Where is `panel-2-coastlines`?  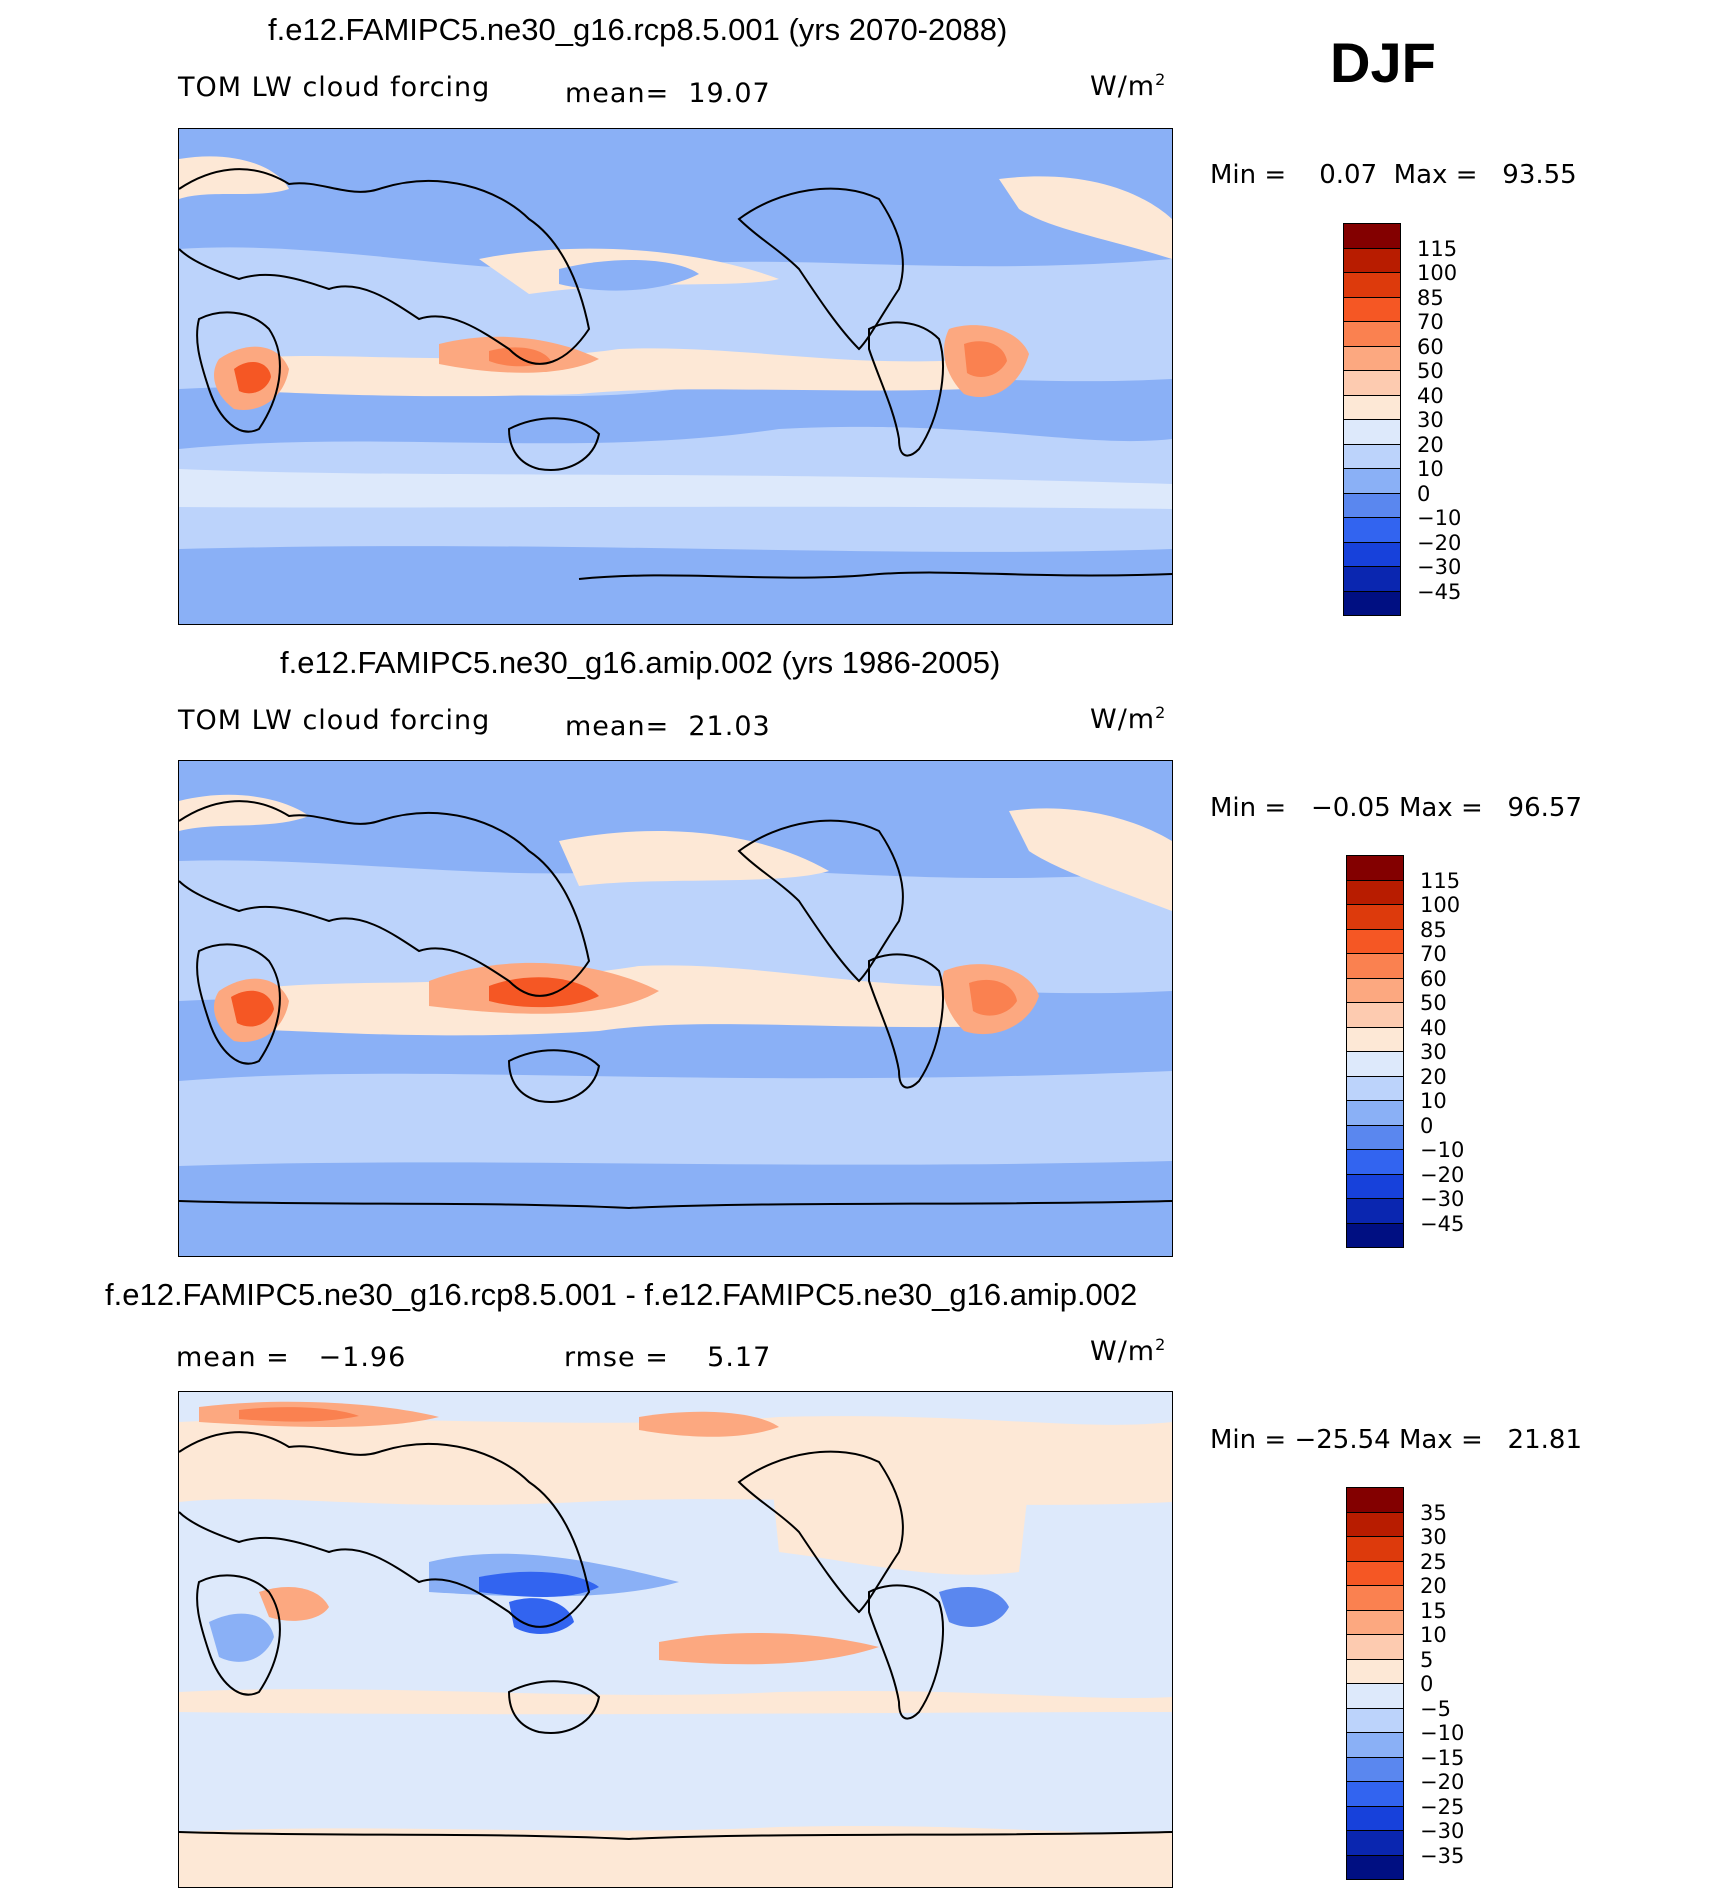
panel-2-coastlines is located at coordinates (675, 1005).